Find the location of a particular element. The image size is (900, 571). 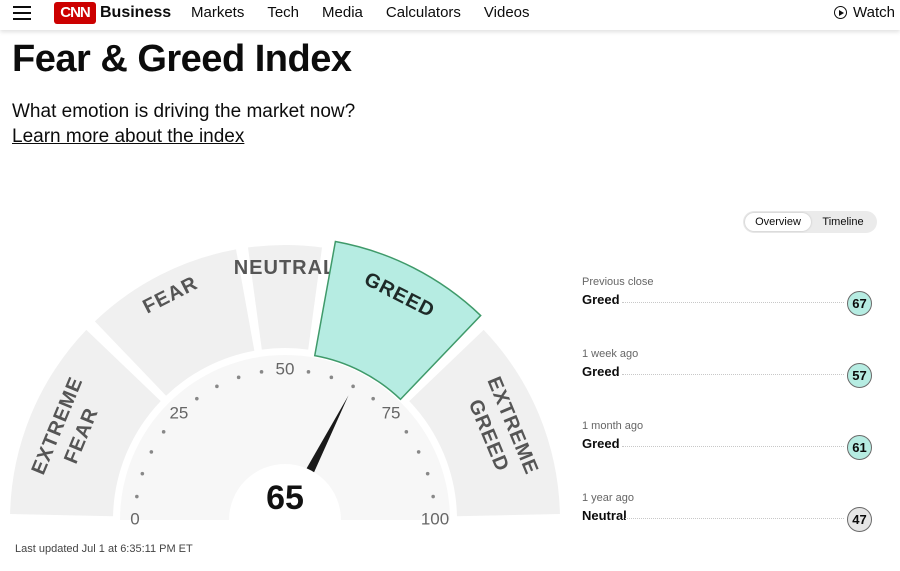

tab-timeline: Timeline is located at coordinates (843, 222).